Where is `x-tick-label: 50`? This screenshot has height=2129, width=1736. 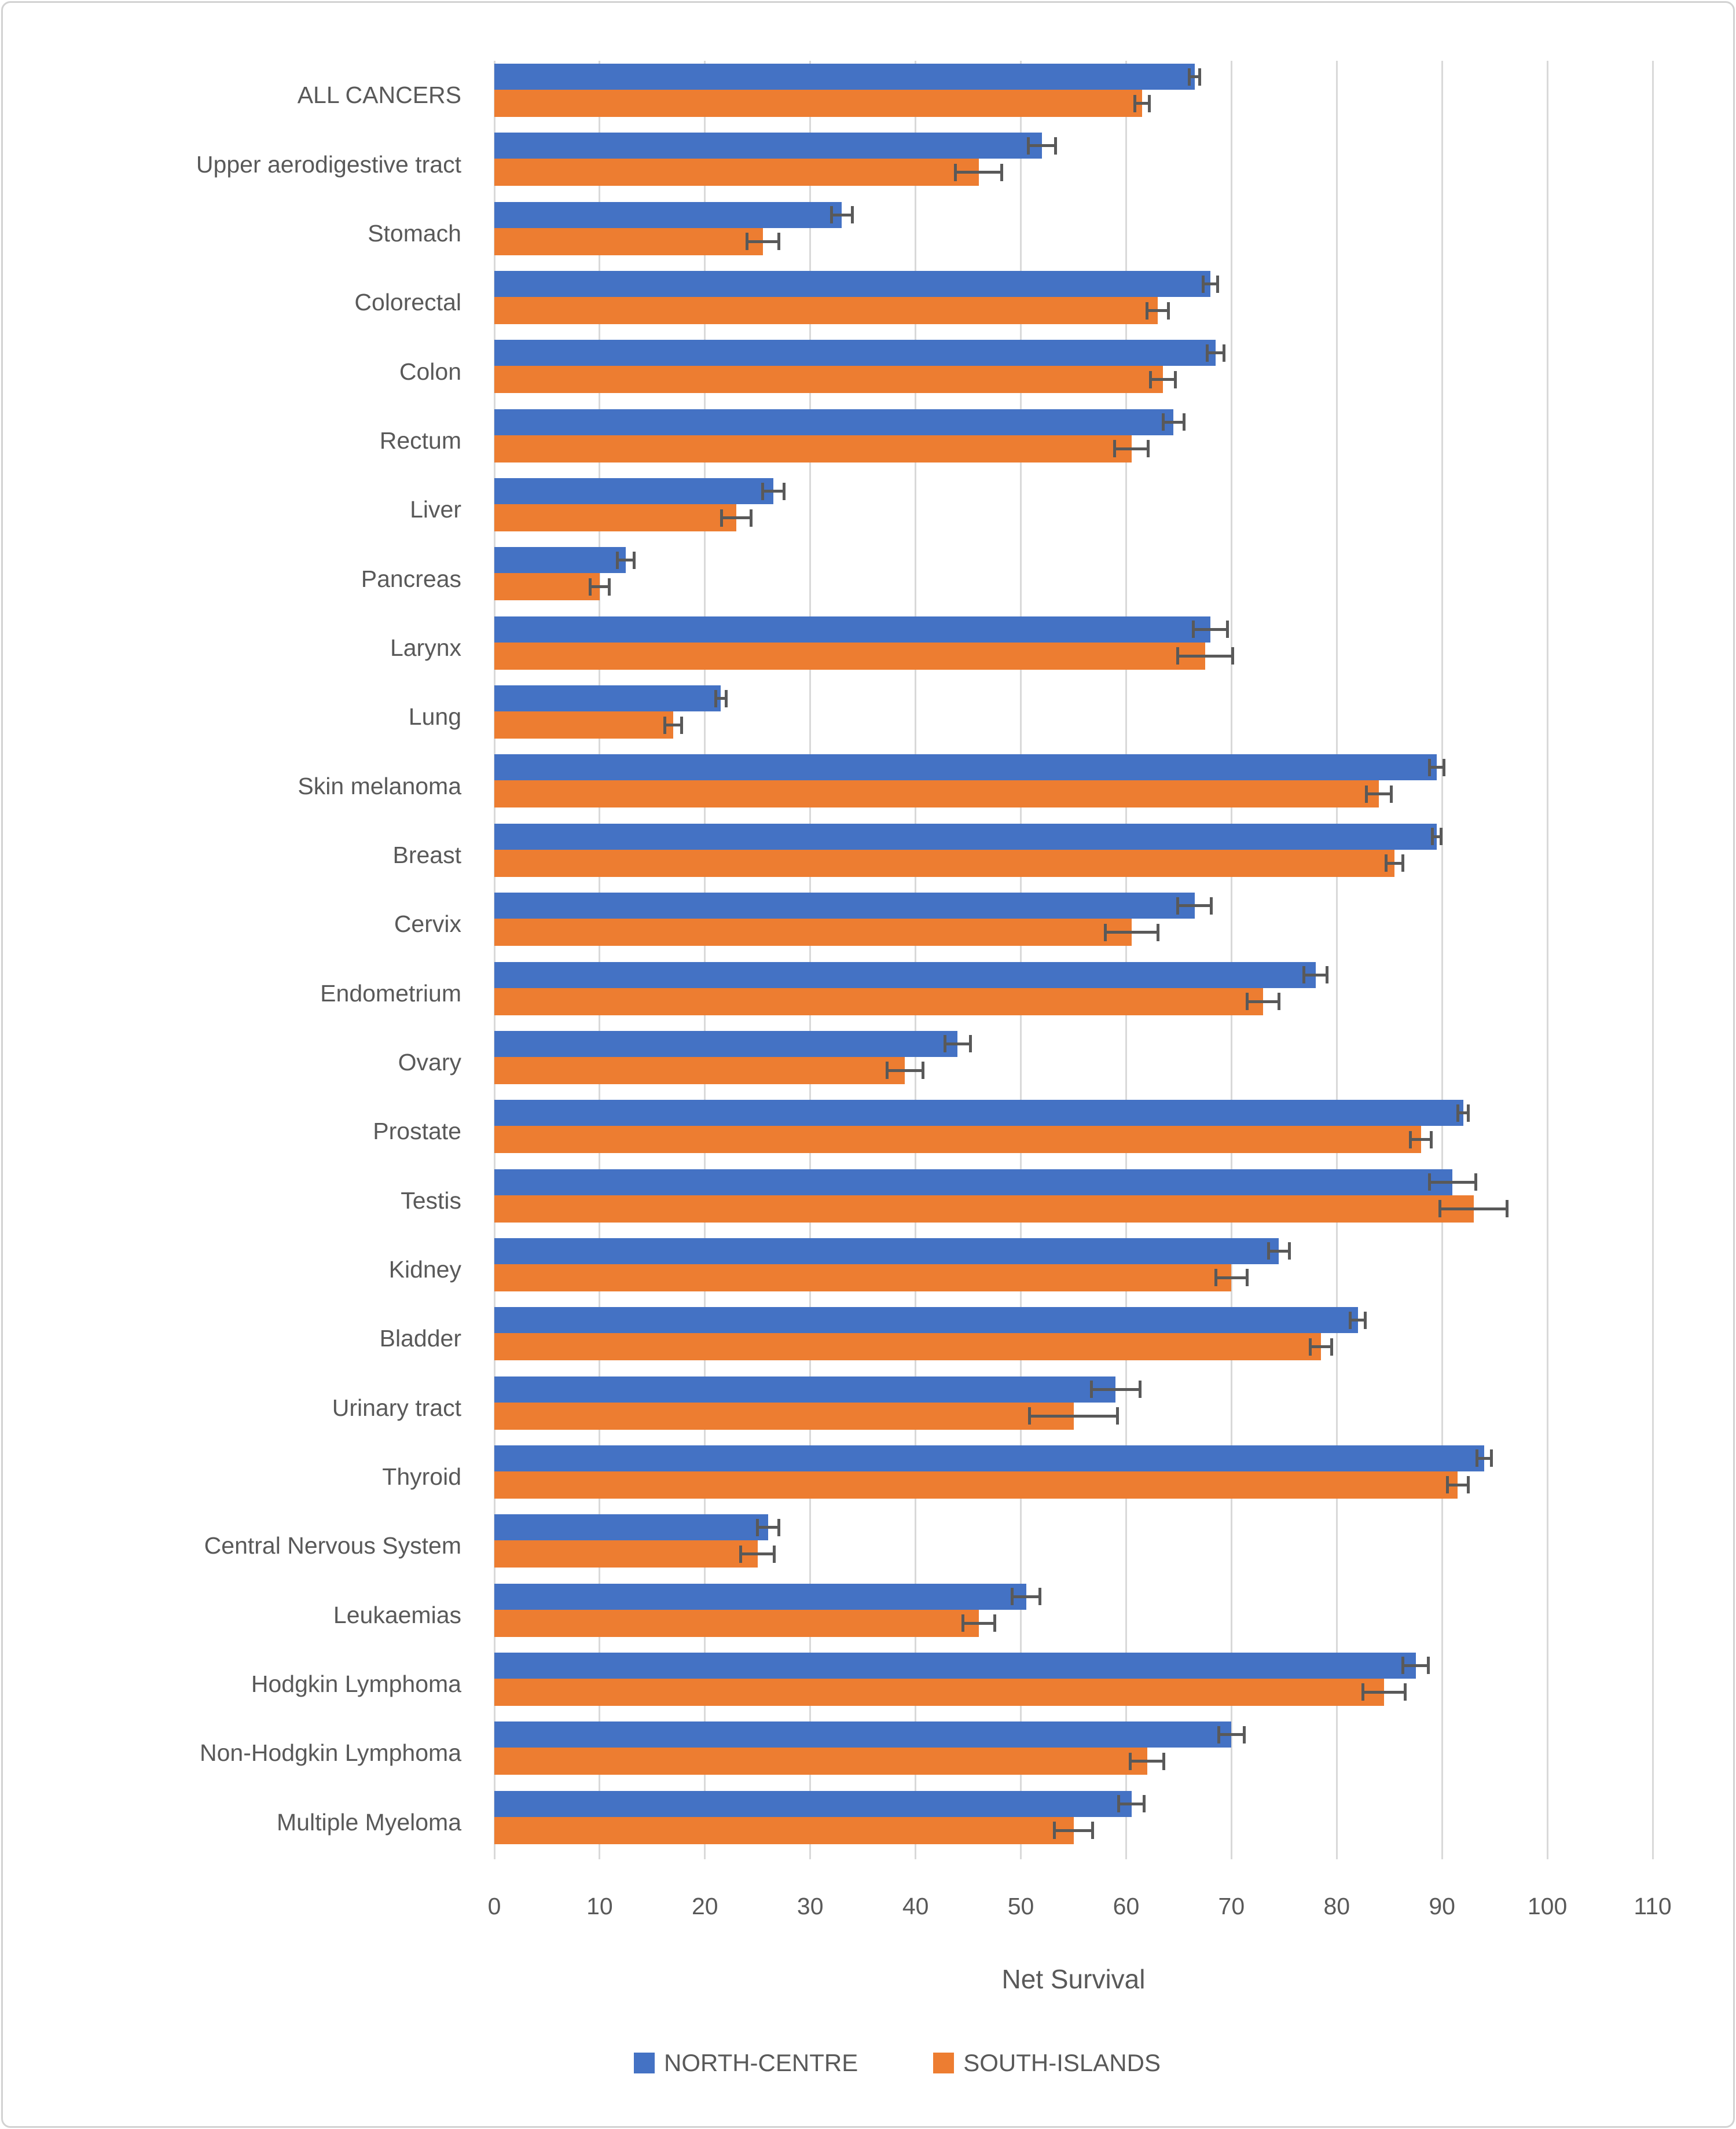 x-tick-label: 50 is located at coordinates (1020, 1906).